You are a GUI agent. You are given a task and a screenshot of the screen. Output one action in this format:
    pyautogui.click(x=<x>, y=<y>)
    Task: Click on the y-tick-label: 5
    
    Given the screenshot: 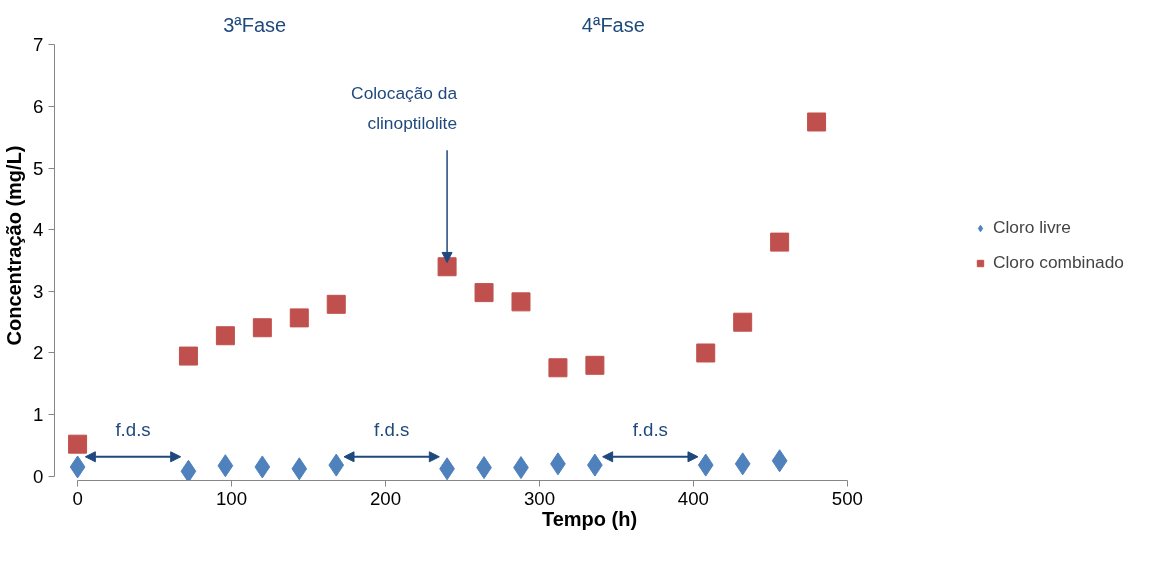 What is the action you would take?
    pyautogui.click(x=38, y=168)
    